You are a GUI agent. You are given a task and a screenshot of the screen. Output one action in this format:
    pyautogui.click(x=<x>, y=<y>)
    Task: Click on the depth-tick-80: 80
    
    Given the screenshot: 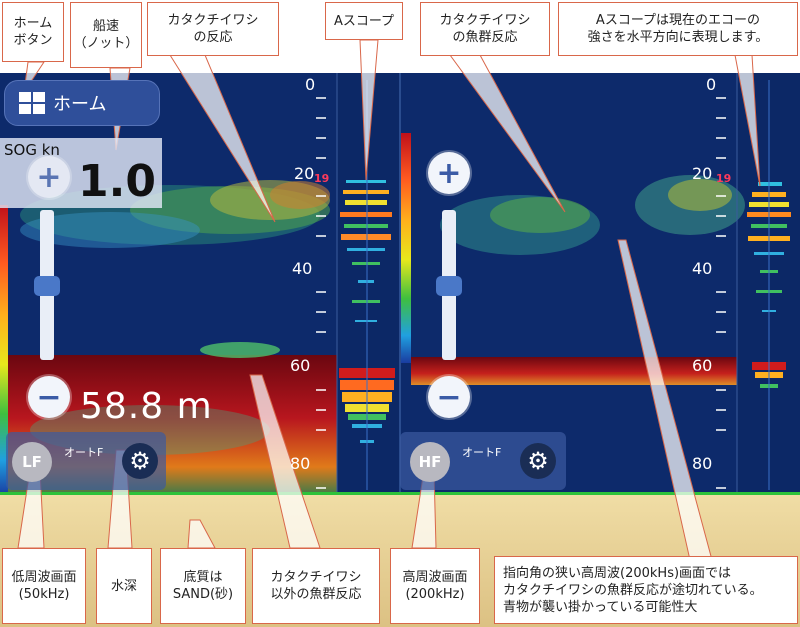 What is the action you would take?
    pyautogui.click(x=300, y=463)
    